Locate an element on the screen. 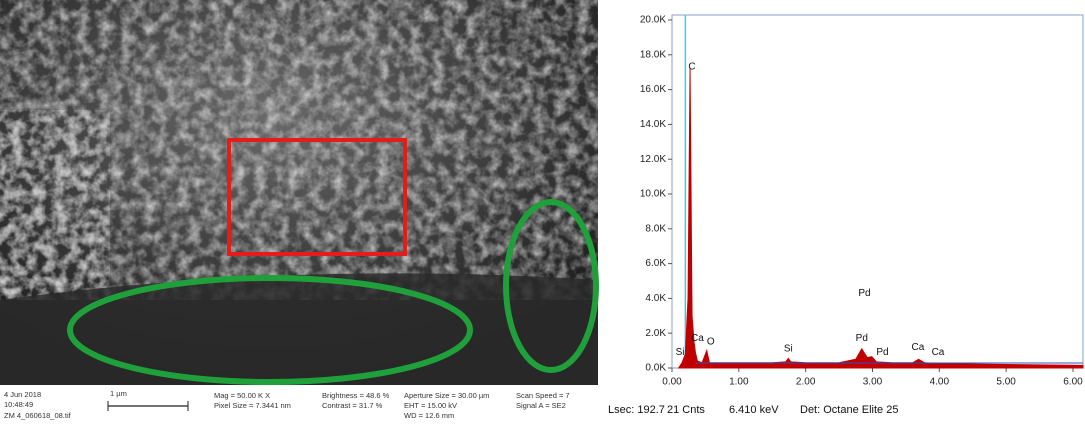  y-tick-label: 6.0K is located at coordinates (655, 263).